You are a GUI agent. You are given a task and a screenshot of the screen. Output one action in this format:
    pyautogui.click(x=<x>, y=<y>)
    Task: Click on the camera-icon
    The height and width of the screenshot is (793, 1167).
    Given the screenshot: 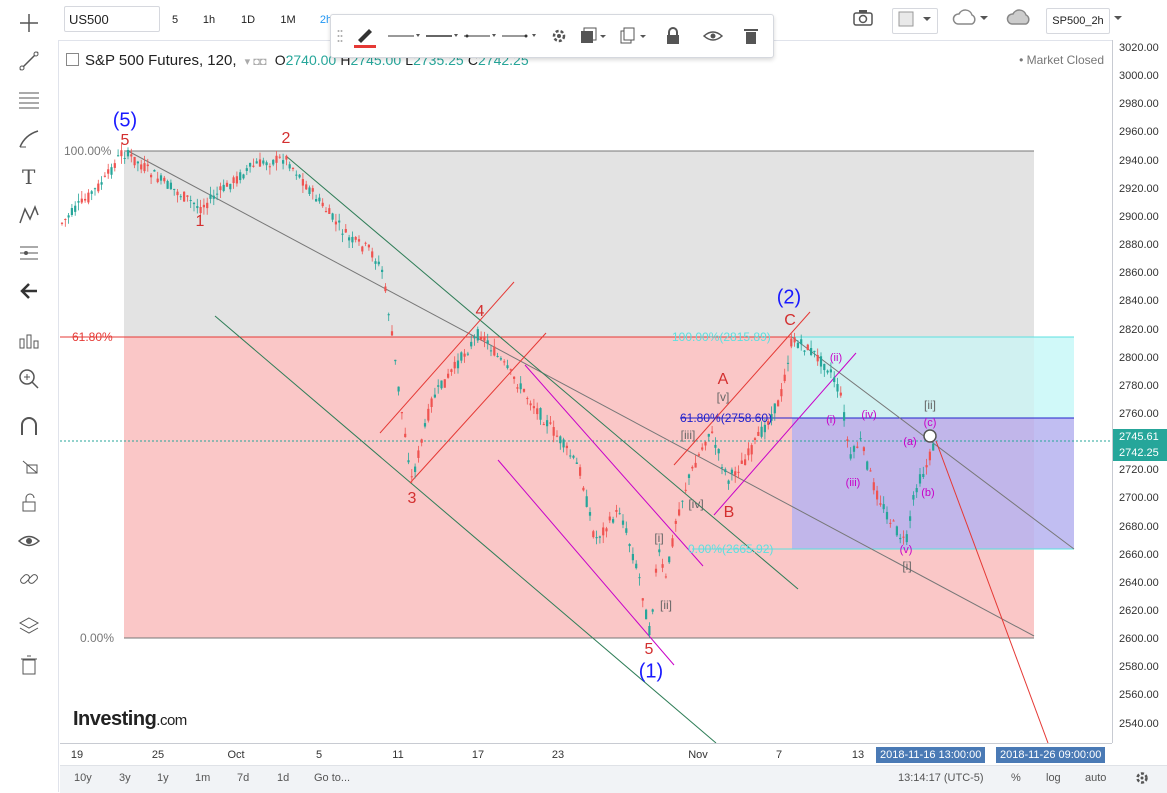 What is the action you would take?
    pyautogui.click(x=863, y=20)
    